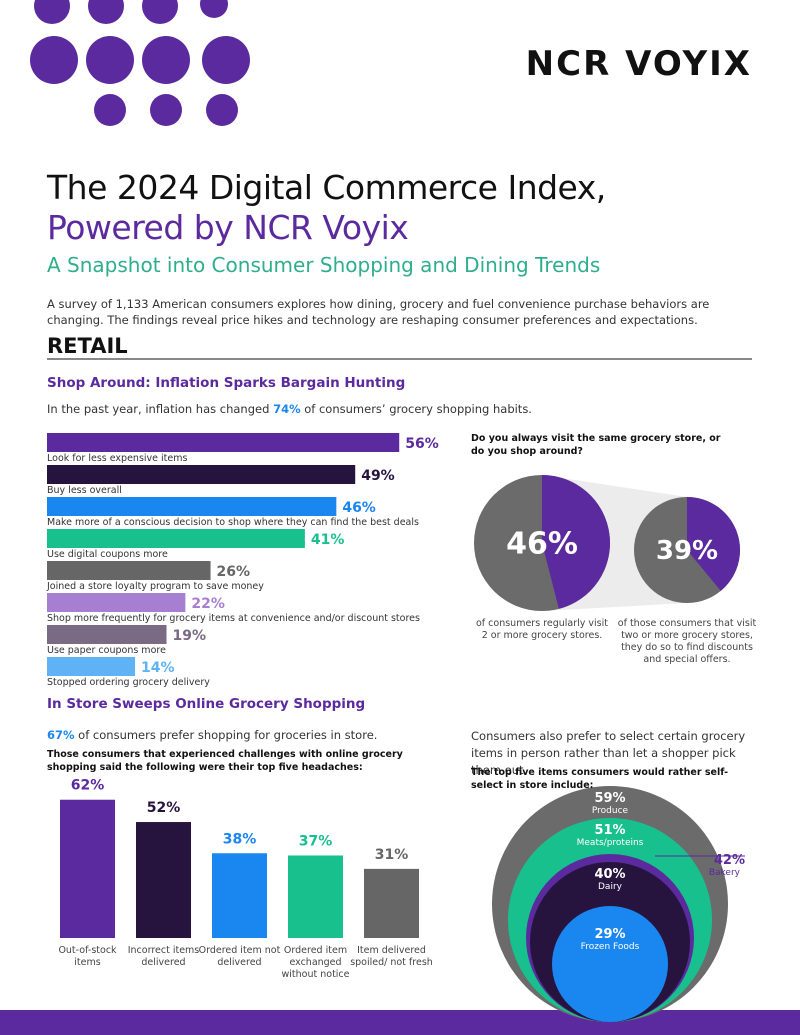  I want to click on footer-bar, so click(400, 1022).